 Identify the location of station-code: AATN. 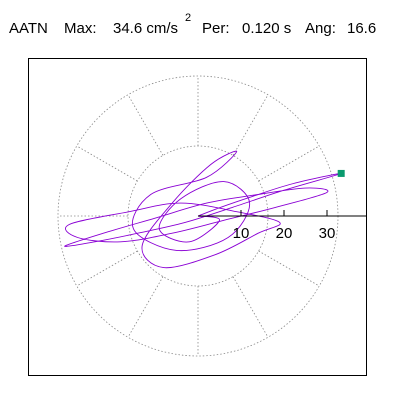
(28, 28).